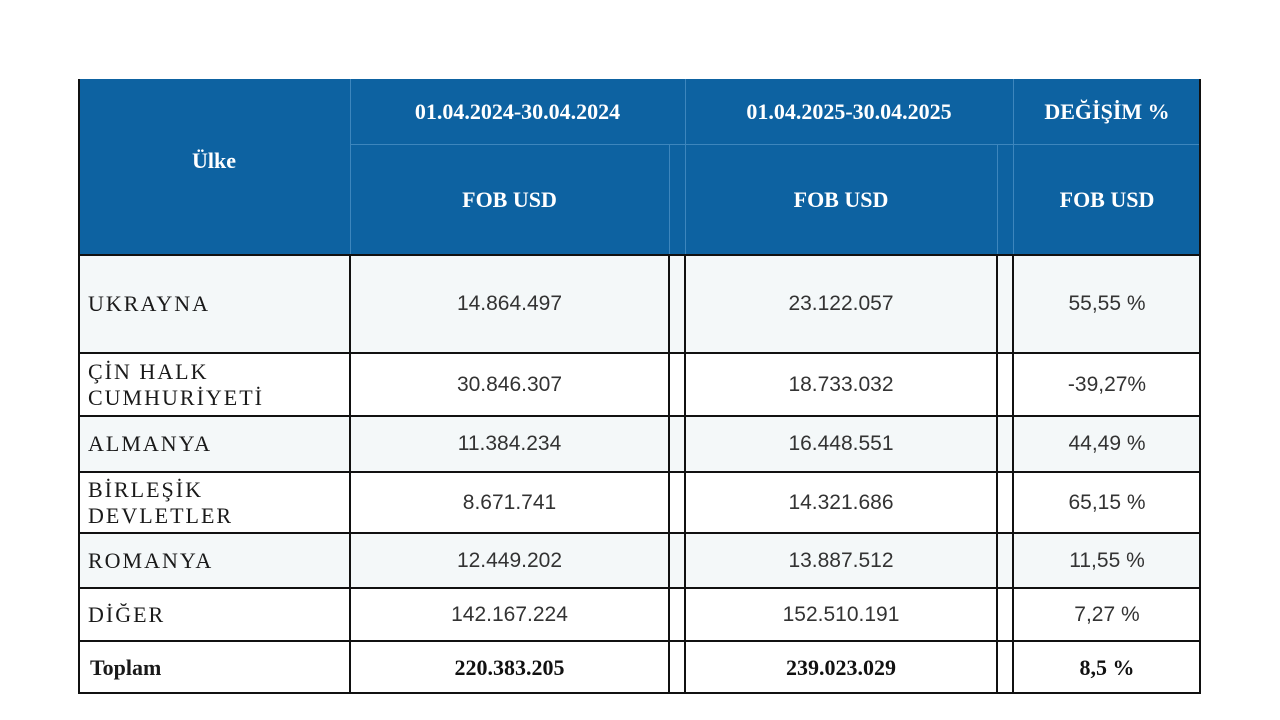 This screenshot has height=720, width=1280. What do you see at coordinates (841, 303) in the screenshot?
I see `value-2025: 23.122.057` at bounding box center [841, 303].